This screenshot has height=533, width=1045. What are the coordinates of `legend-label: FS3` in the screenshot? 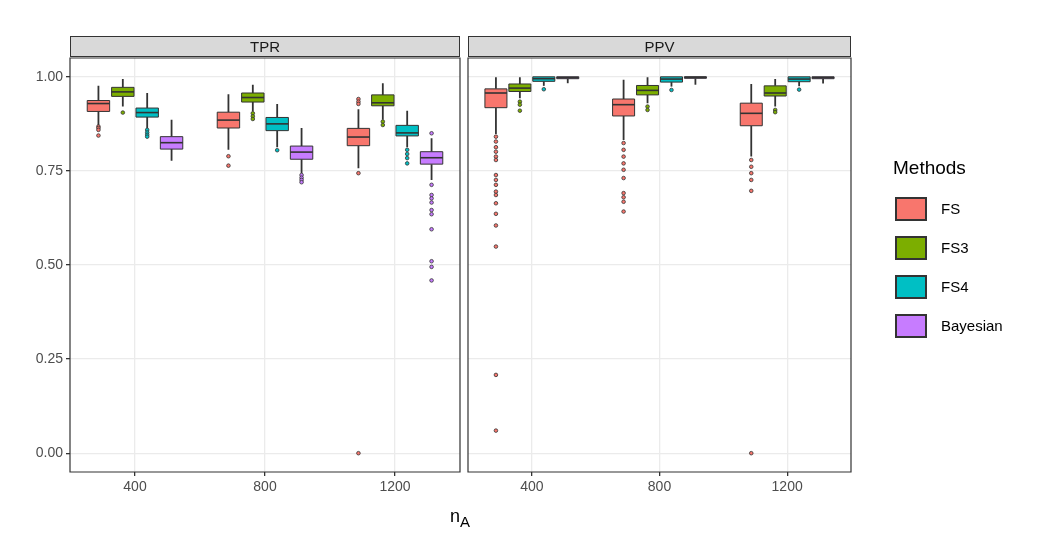 It's located at (955, 247).